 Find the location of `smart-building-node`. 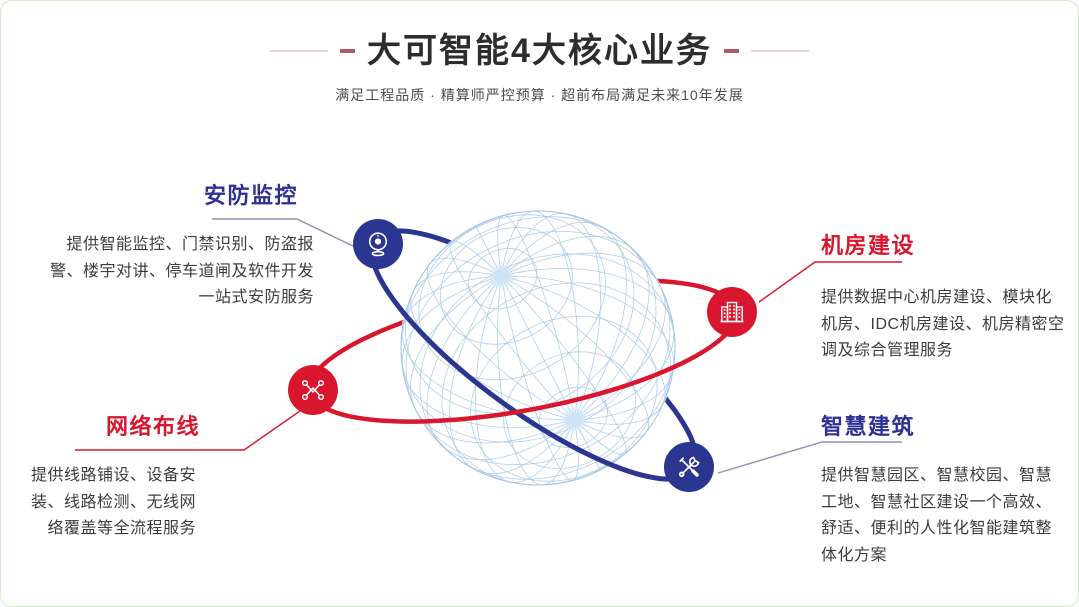

smart-building-node is located at coordinates (689, 467).